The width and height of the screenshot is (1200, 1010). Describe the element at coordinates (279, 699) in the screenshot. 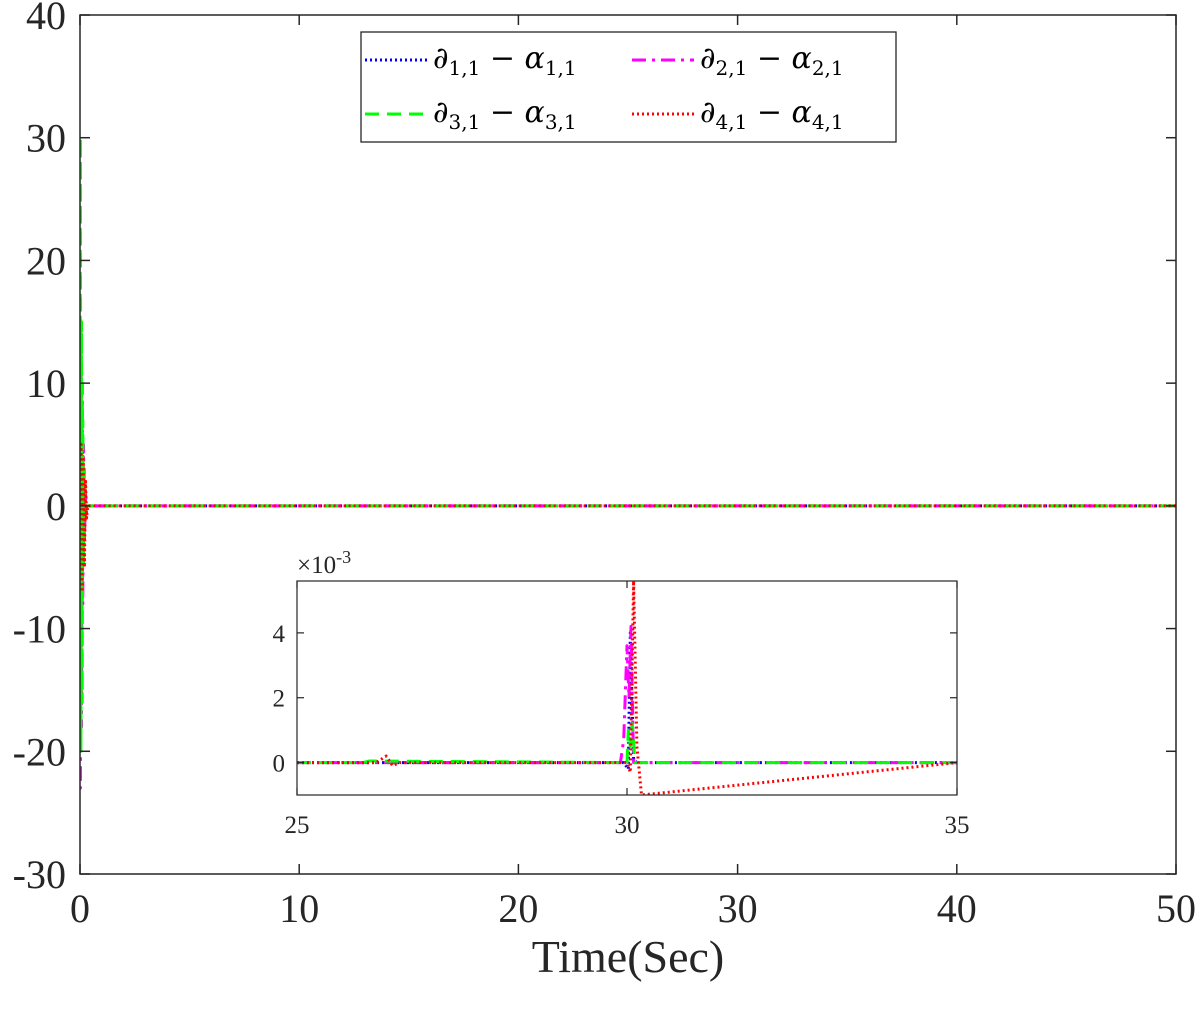

I see `y-tick-label: 2` at that location.